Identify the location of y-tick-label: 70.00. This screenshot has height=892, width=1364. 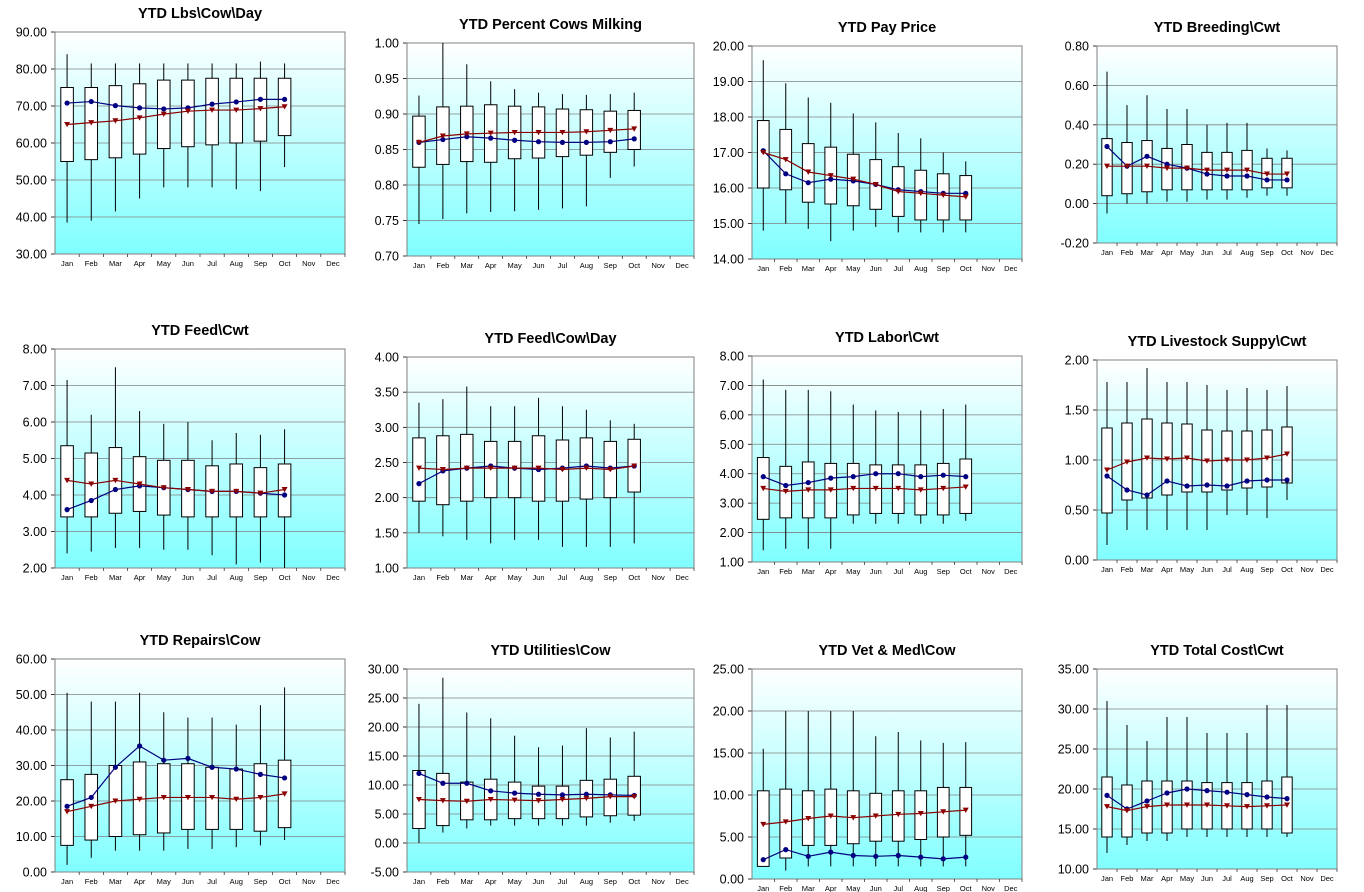
(31, 107).